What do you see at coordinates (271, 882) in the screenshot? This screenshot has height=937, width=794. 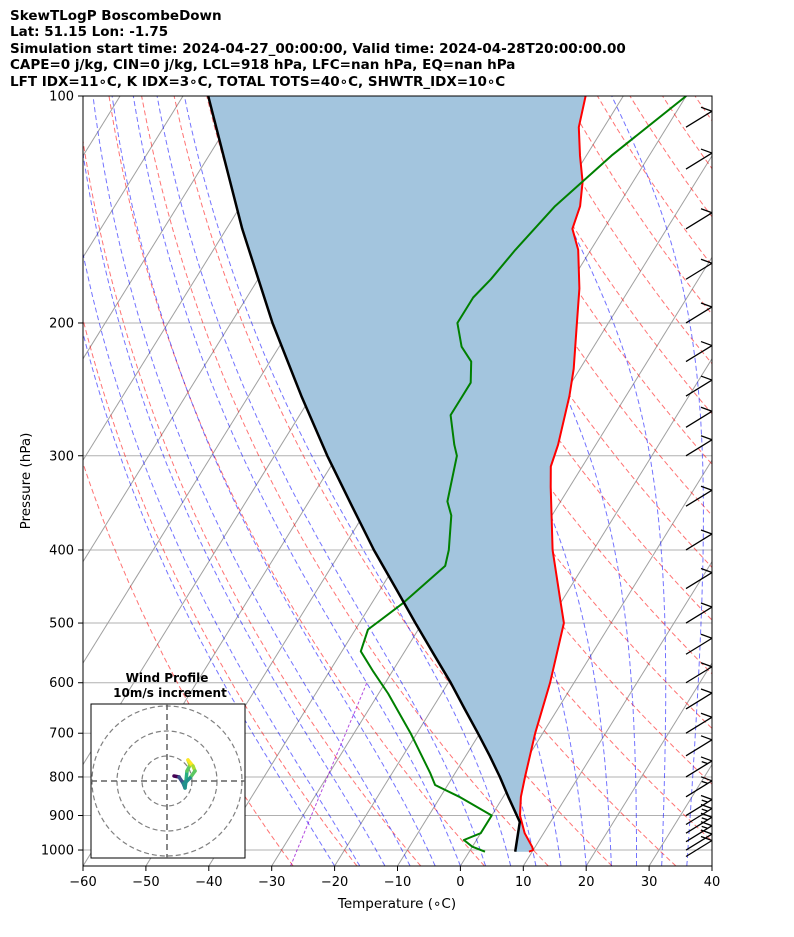 I see `x-tick-label: −30` at bounding box center [271, 882].